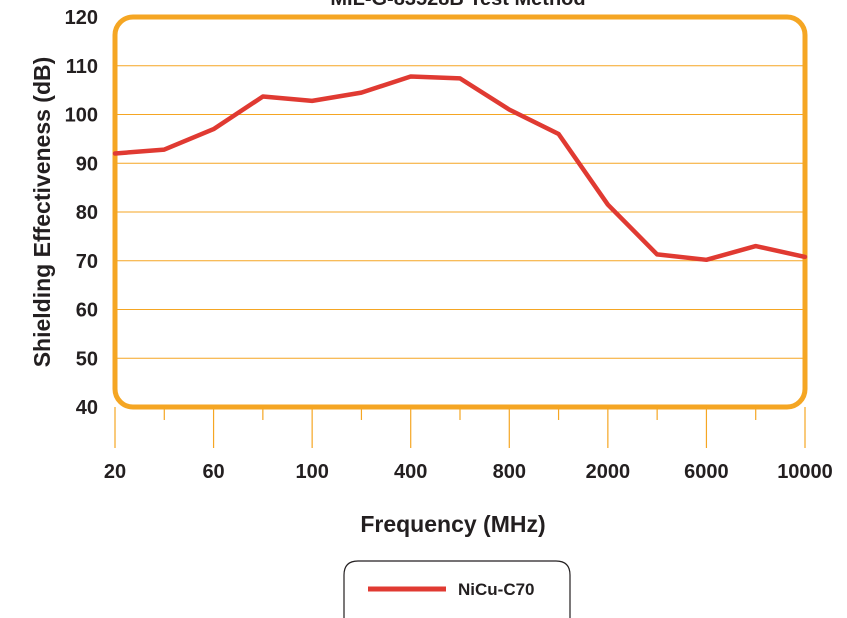  Describe the element at coordinates (87, 164) in the screenshot. I see `y-tick-label: 90` at that location.